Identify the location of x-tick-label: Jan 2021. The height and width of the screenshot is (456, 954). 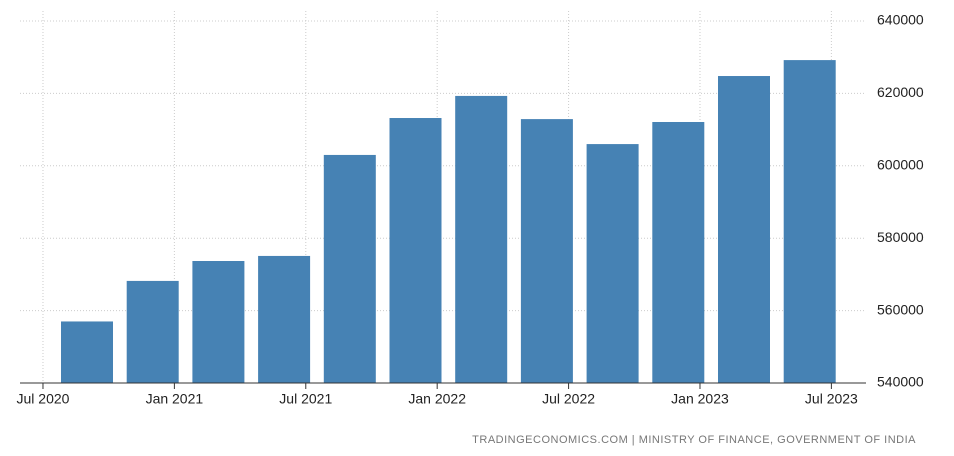
(175, 399).